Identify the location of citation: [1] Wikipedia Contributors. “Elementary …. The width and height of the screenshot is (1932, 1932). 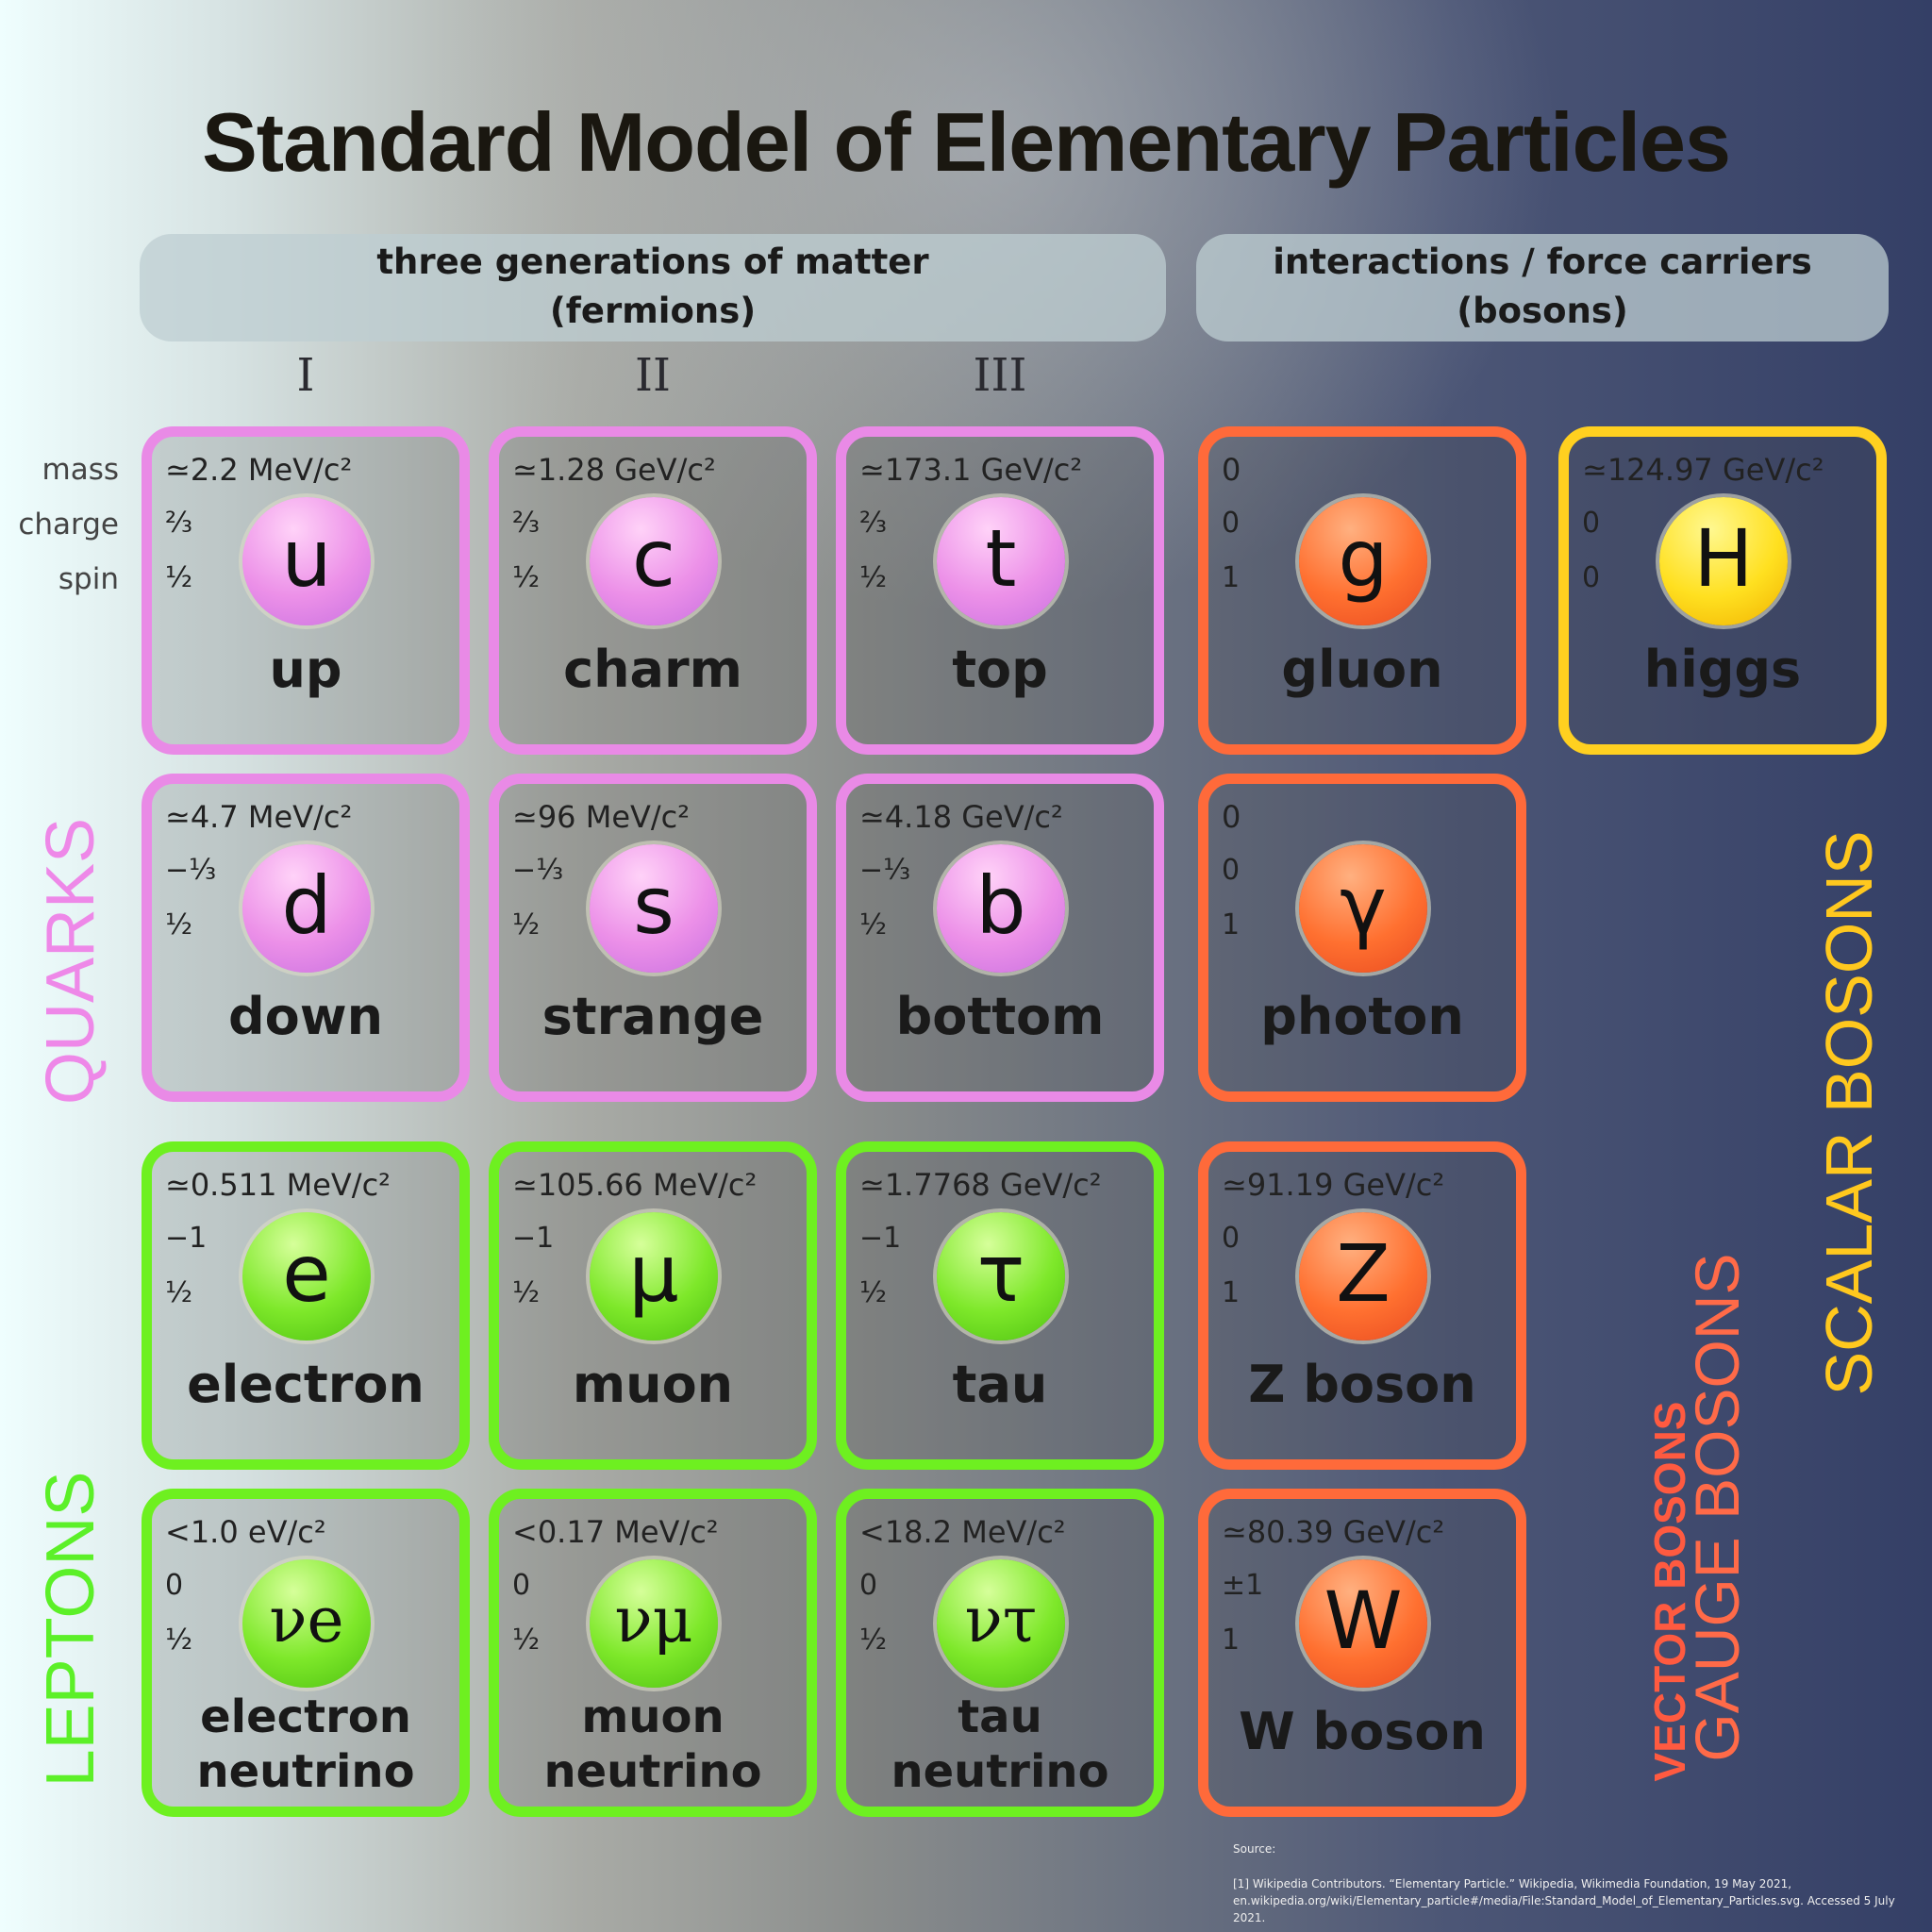
(1572, 1900).